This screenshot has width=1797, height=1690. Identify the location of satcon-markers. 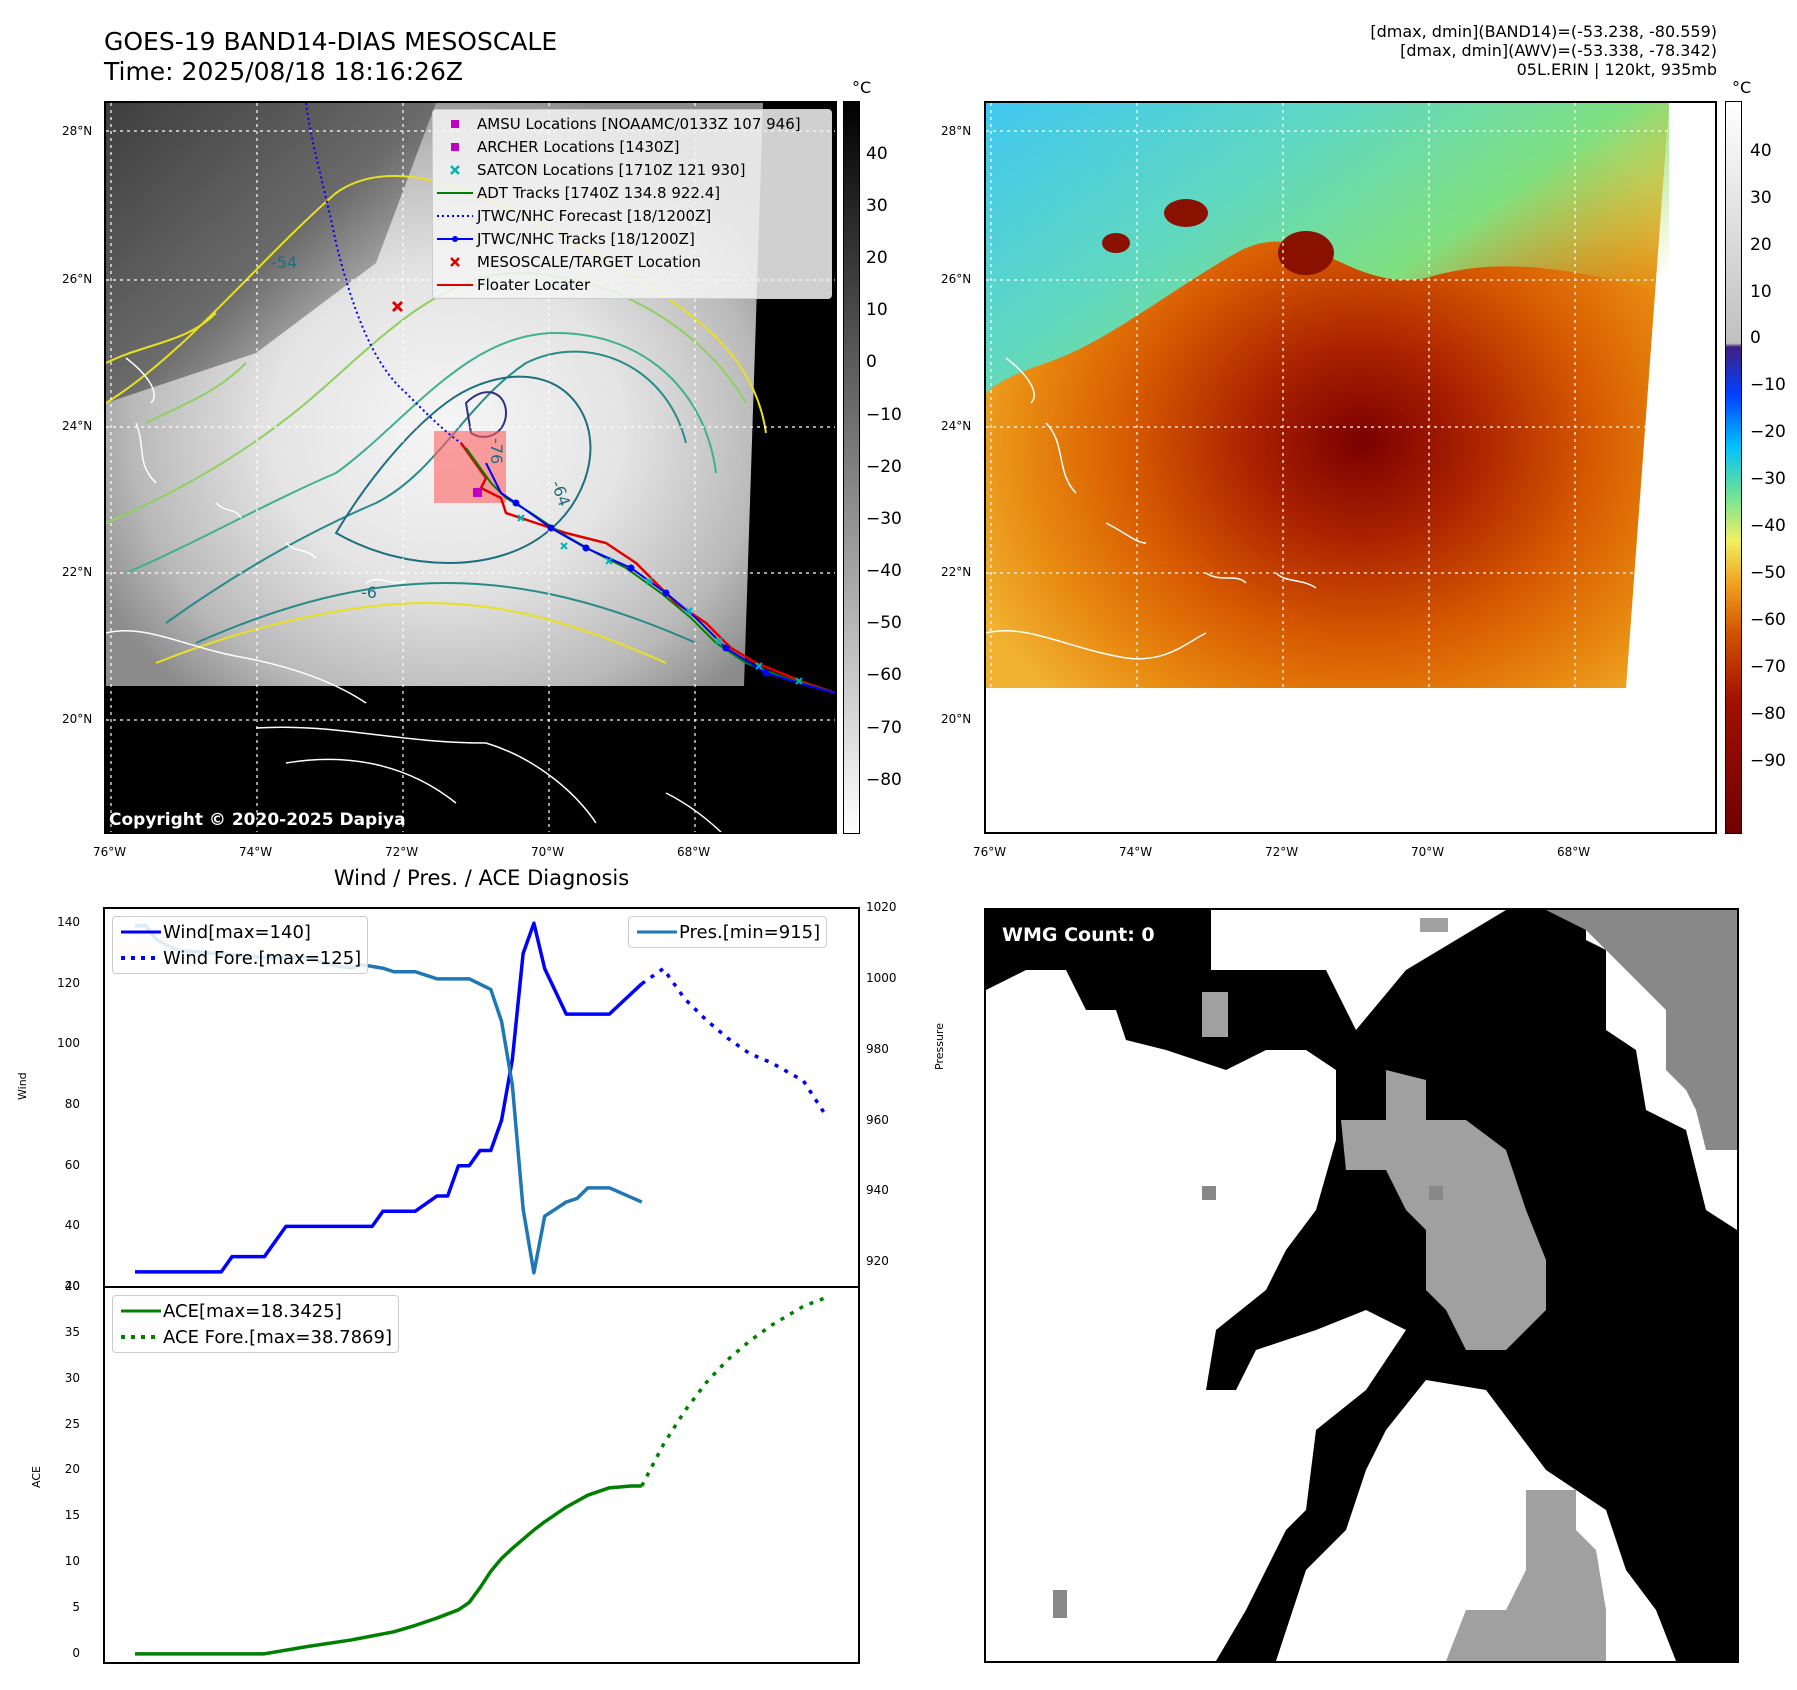
(660, 599).